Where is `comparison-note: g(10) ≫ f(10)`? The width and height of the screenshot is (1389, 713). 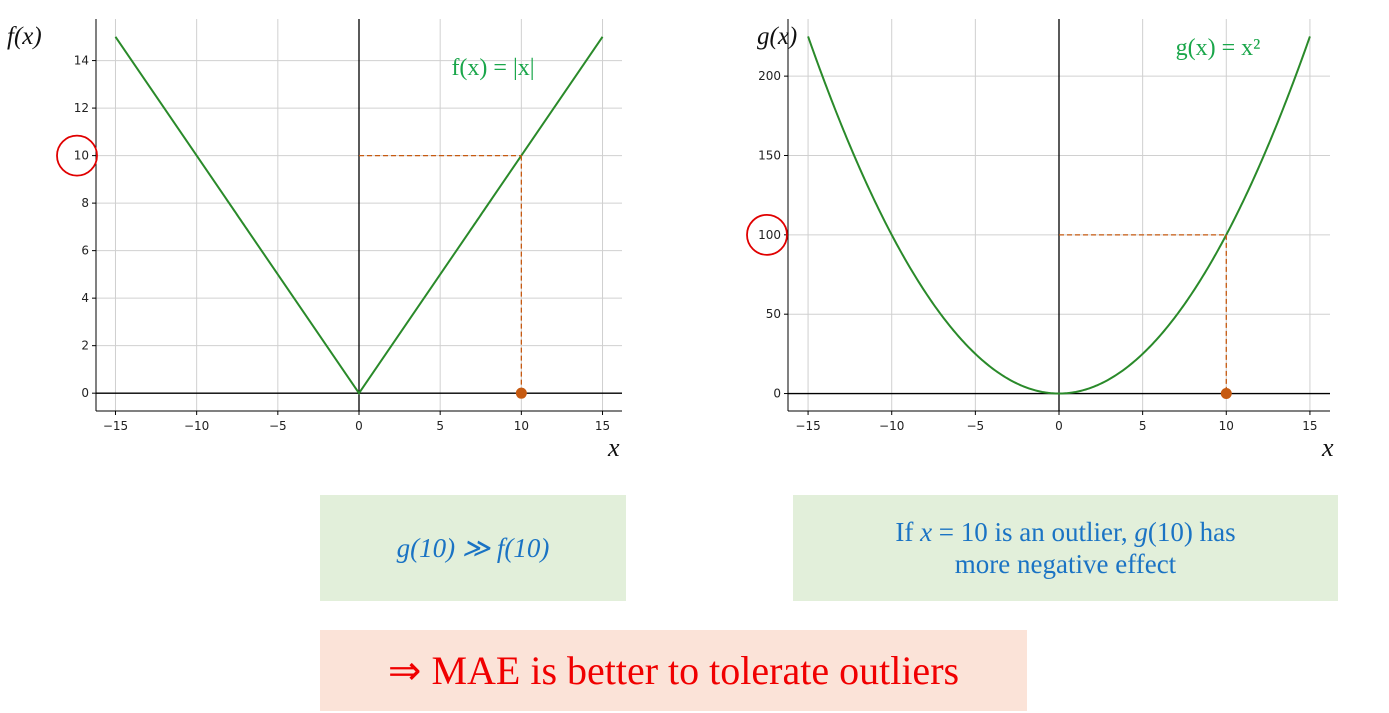 comparison-note: g(10) ≫ f(10) is located at coordinates (473, 548).